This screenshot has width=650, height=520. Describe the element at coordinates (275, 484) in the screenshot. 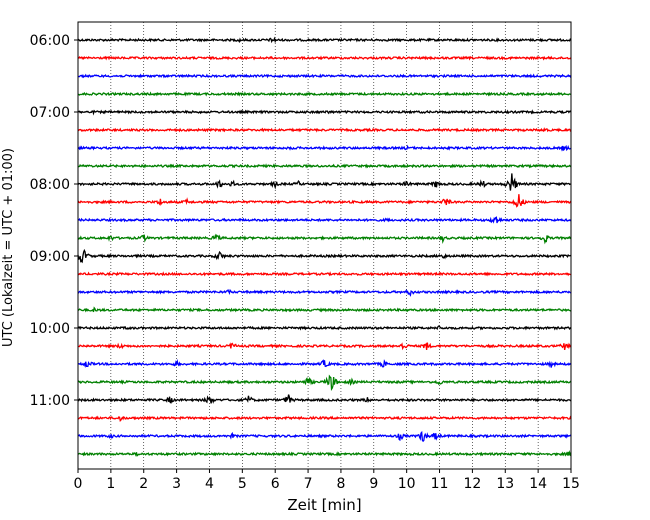

I see `x-tick-label: 6` at that location.